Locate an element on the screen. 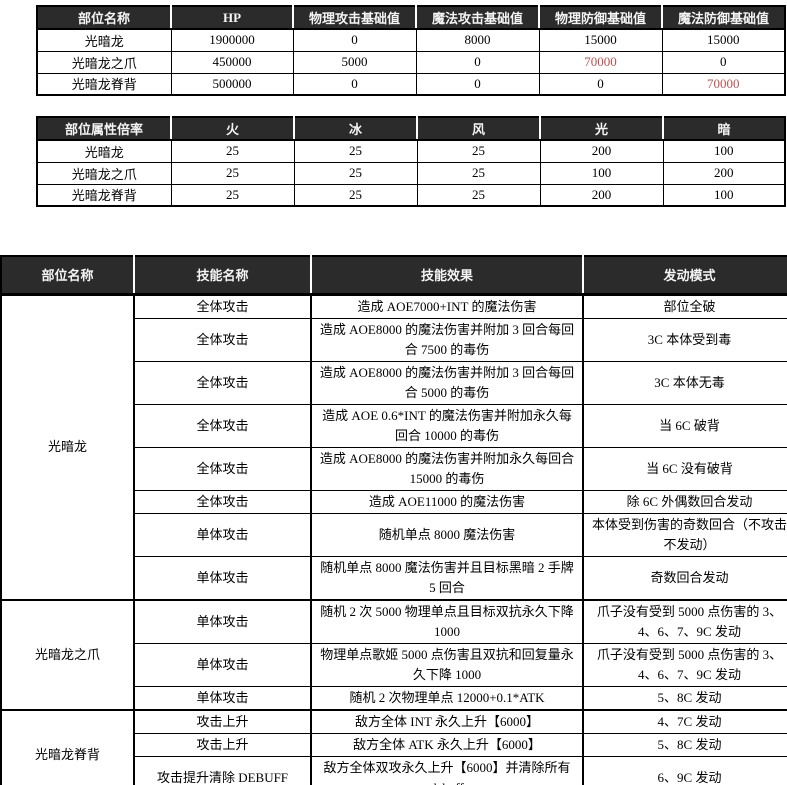 This screenshot has width=787, height=785. skill-row: 单体攻击 随机 2 次物理单点 12000+0.1*ATK 5、8C 发动 is located at coordinates (394, 697).